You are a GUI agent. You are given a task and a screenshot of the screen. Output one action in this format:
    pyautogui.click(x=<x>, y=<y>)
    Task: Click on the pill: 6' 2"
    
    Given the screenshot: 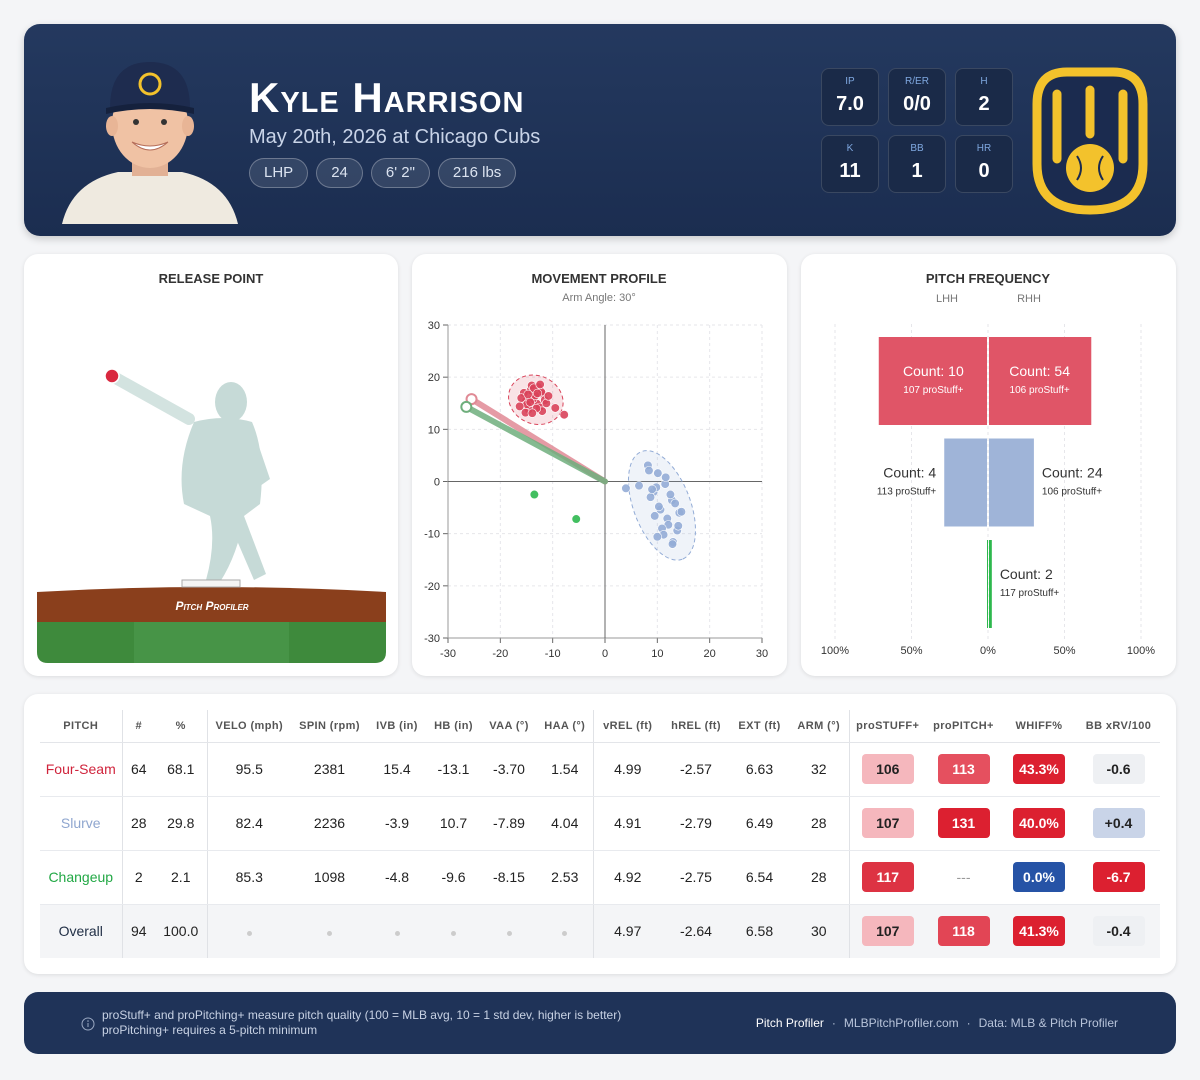 What is the action you would take?
    pyautogui.click(x=400, y=173)
    